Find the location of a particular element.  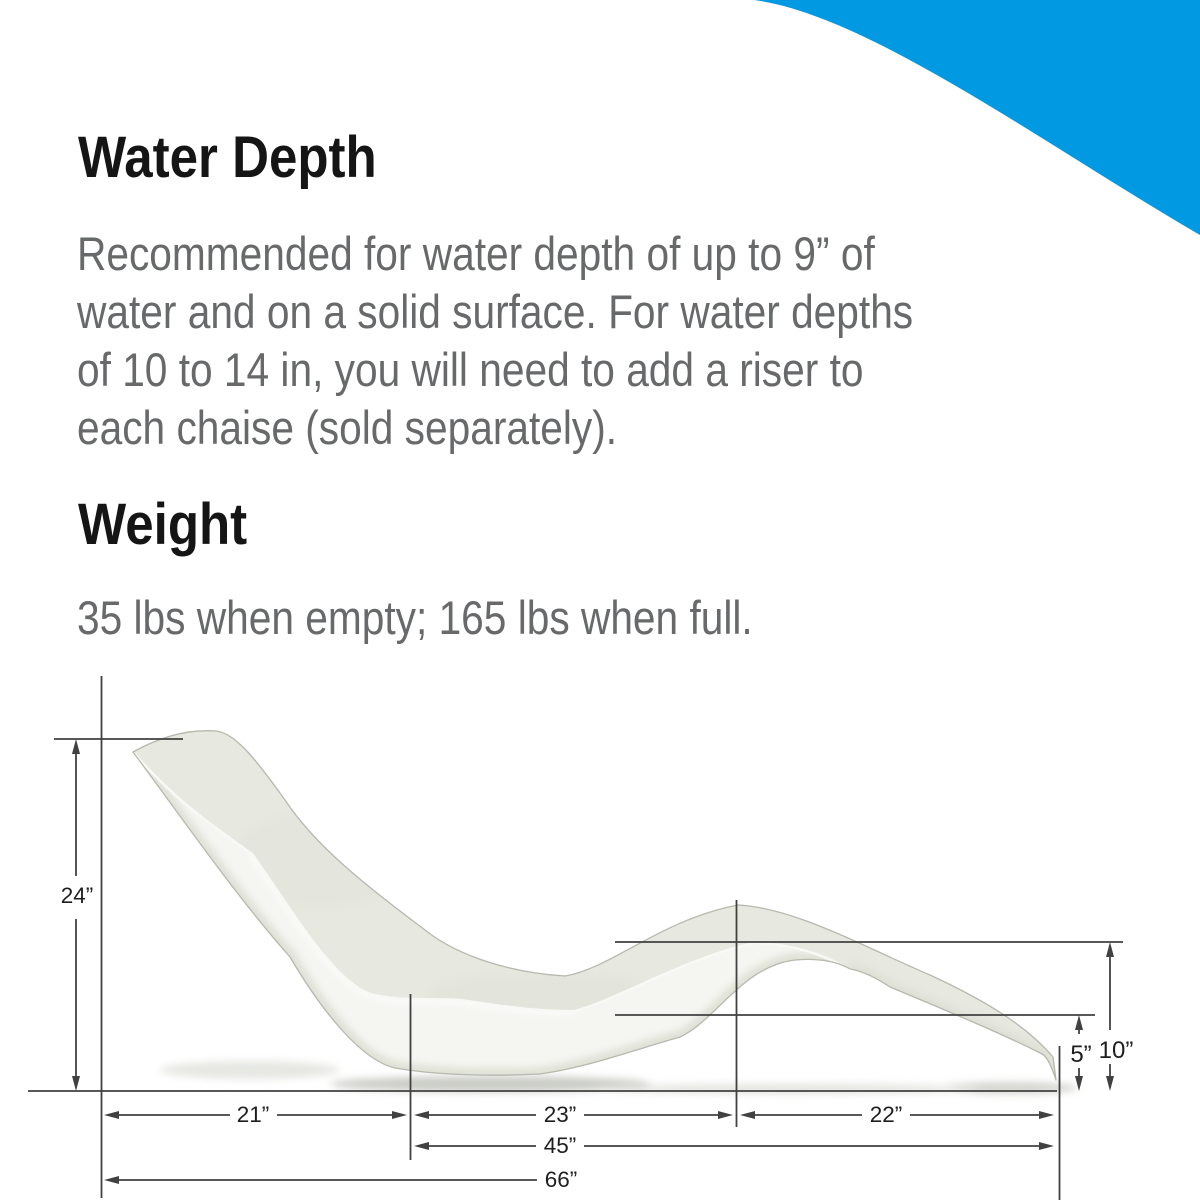

svg-text: 23” is located at coordinates (560, 1114).